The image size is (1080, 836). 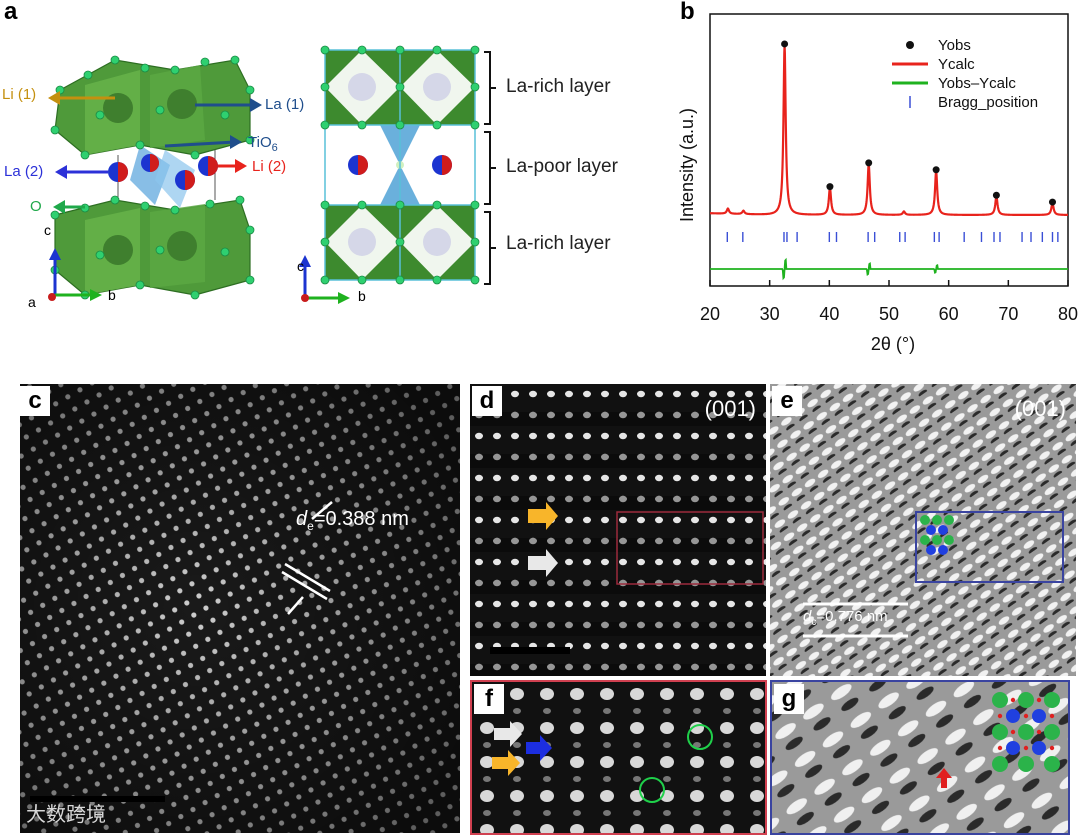 I want to click on scale-bar-d, so click(x=530, y=650).